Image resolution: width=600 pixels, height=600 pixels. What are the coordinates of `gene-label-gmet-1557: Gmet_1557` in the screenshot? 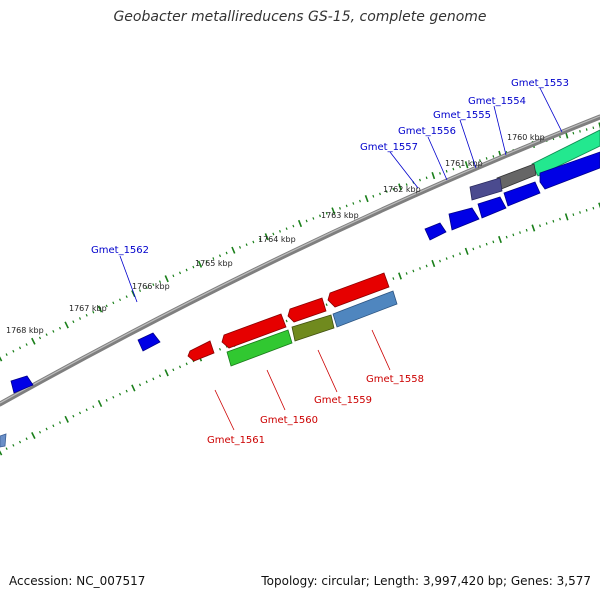 It's located at (389, 147).